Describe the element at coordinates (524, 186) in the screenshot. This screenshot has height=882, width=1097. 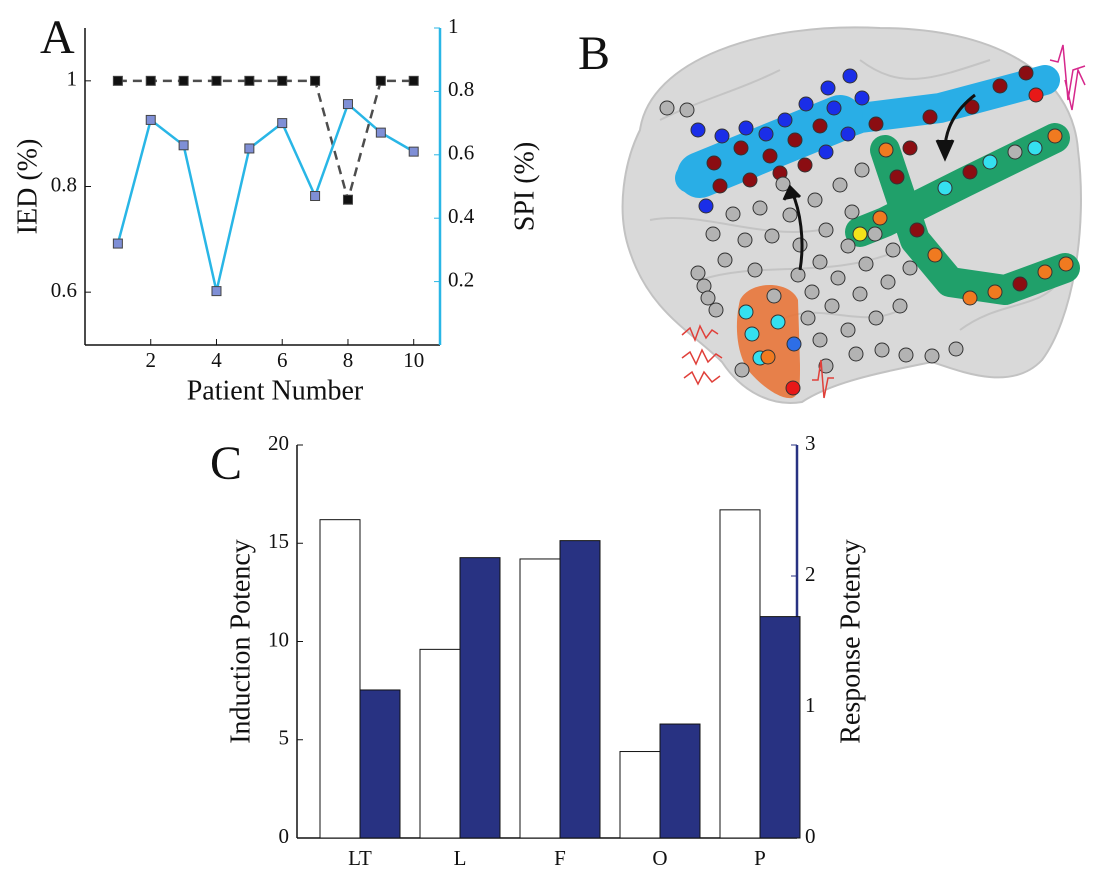
I see `y2-axis-label: SPI (%)` at that location.